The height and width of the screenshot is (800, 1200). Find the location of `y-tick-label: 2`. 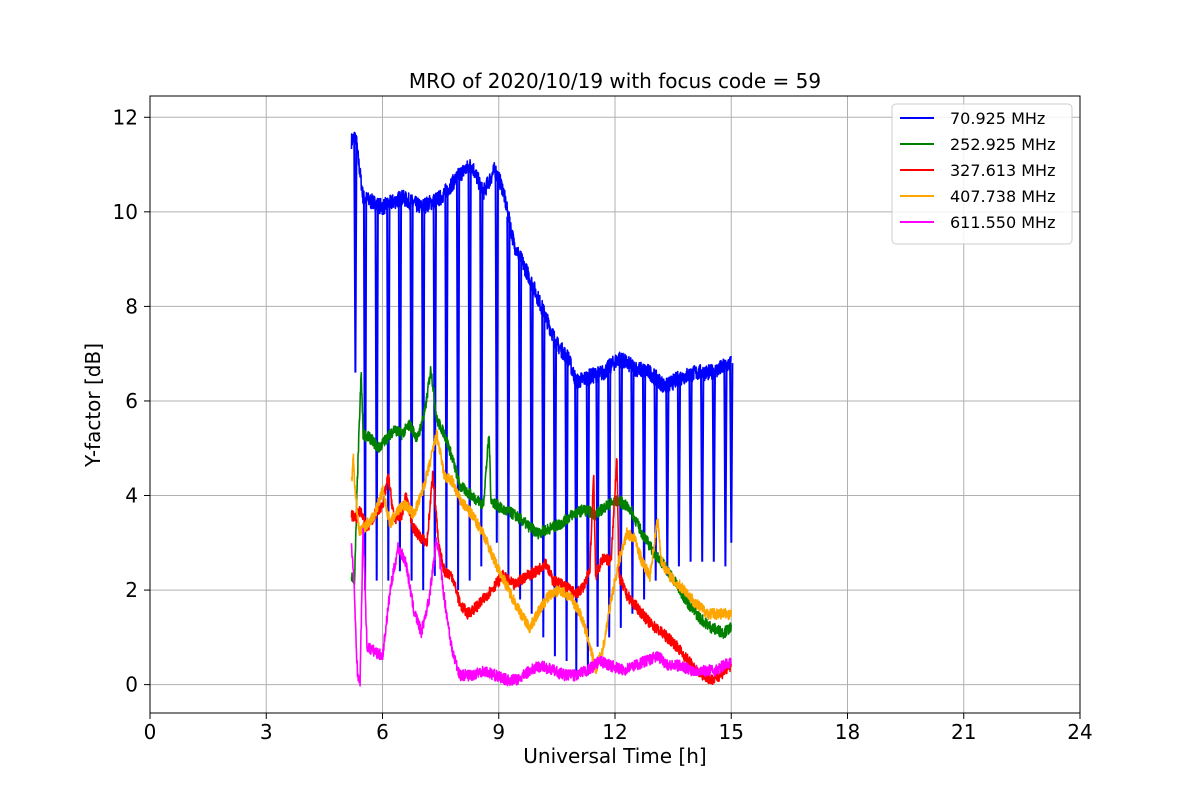

y-tick-label: 2 is located at coordinates (131, 590).